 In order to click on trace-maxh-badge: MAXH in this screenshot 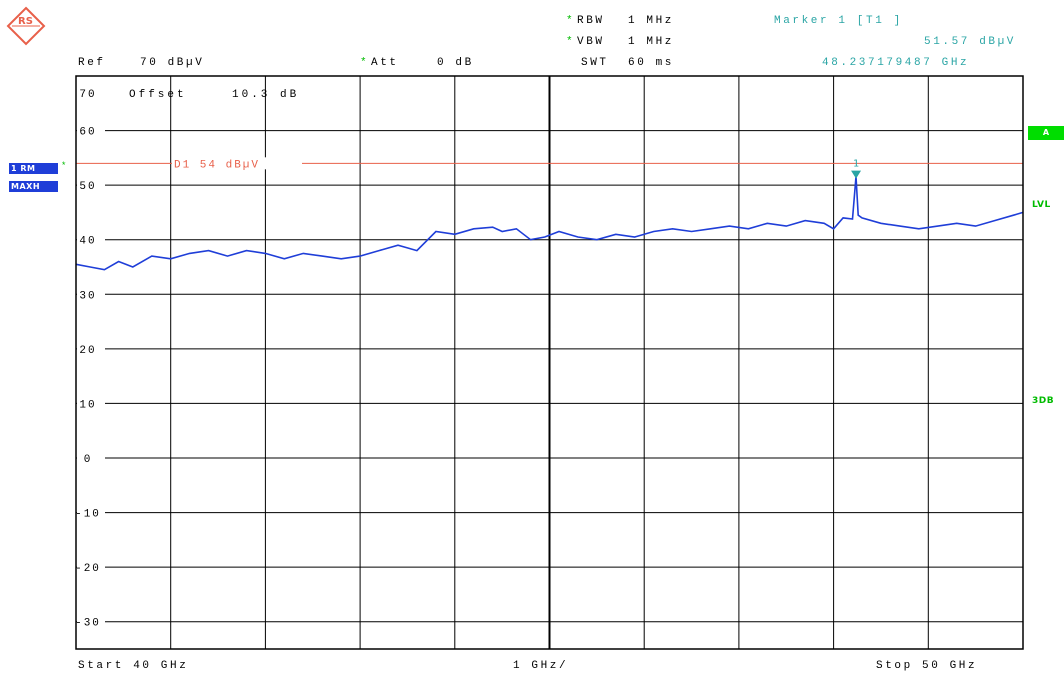, I will do `click(33, 186)`.